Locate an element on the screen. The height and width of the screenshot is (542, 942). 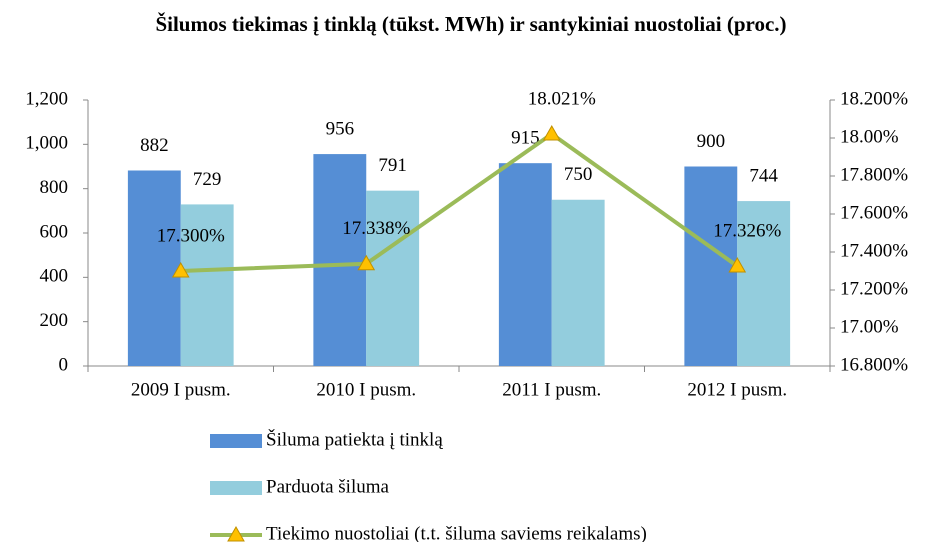
y2-tick-label: 17.00% is located at coordinates (869, 326).